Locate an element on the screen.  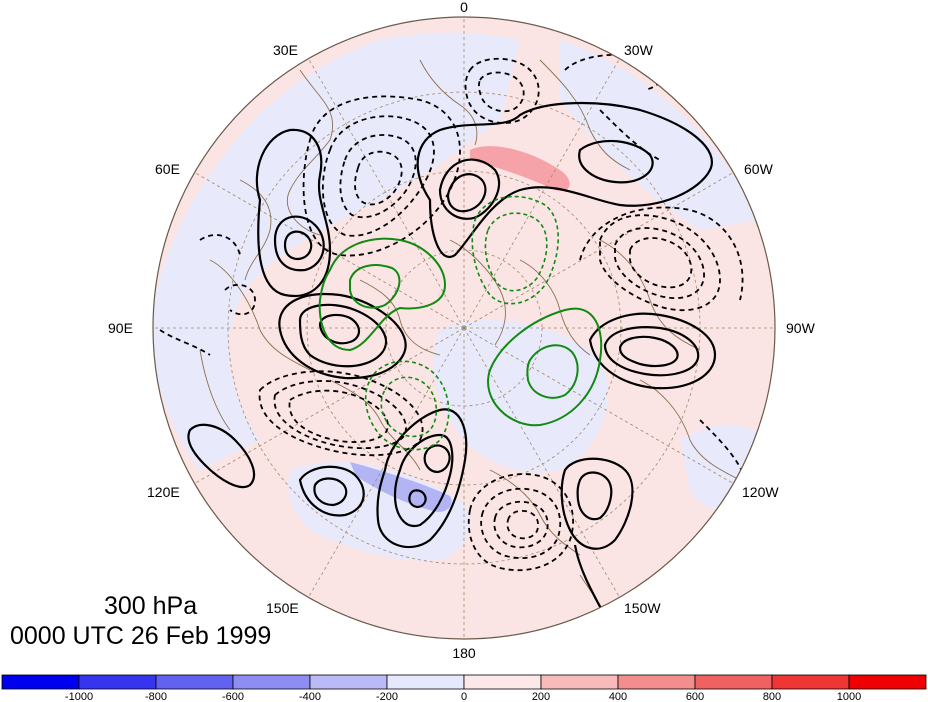
lon-label-60e: 60E is located at coordinates (167, 169).